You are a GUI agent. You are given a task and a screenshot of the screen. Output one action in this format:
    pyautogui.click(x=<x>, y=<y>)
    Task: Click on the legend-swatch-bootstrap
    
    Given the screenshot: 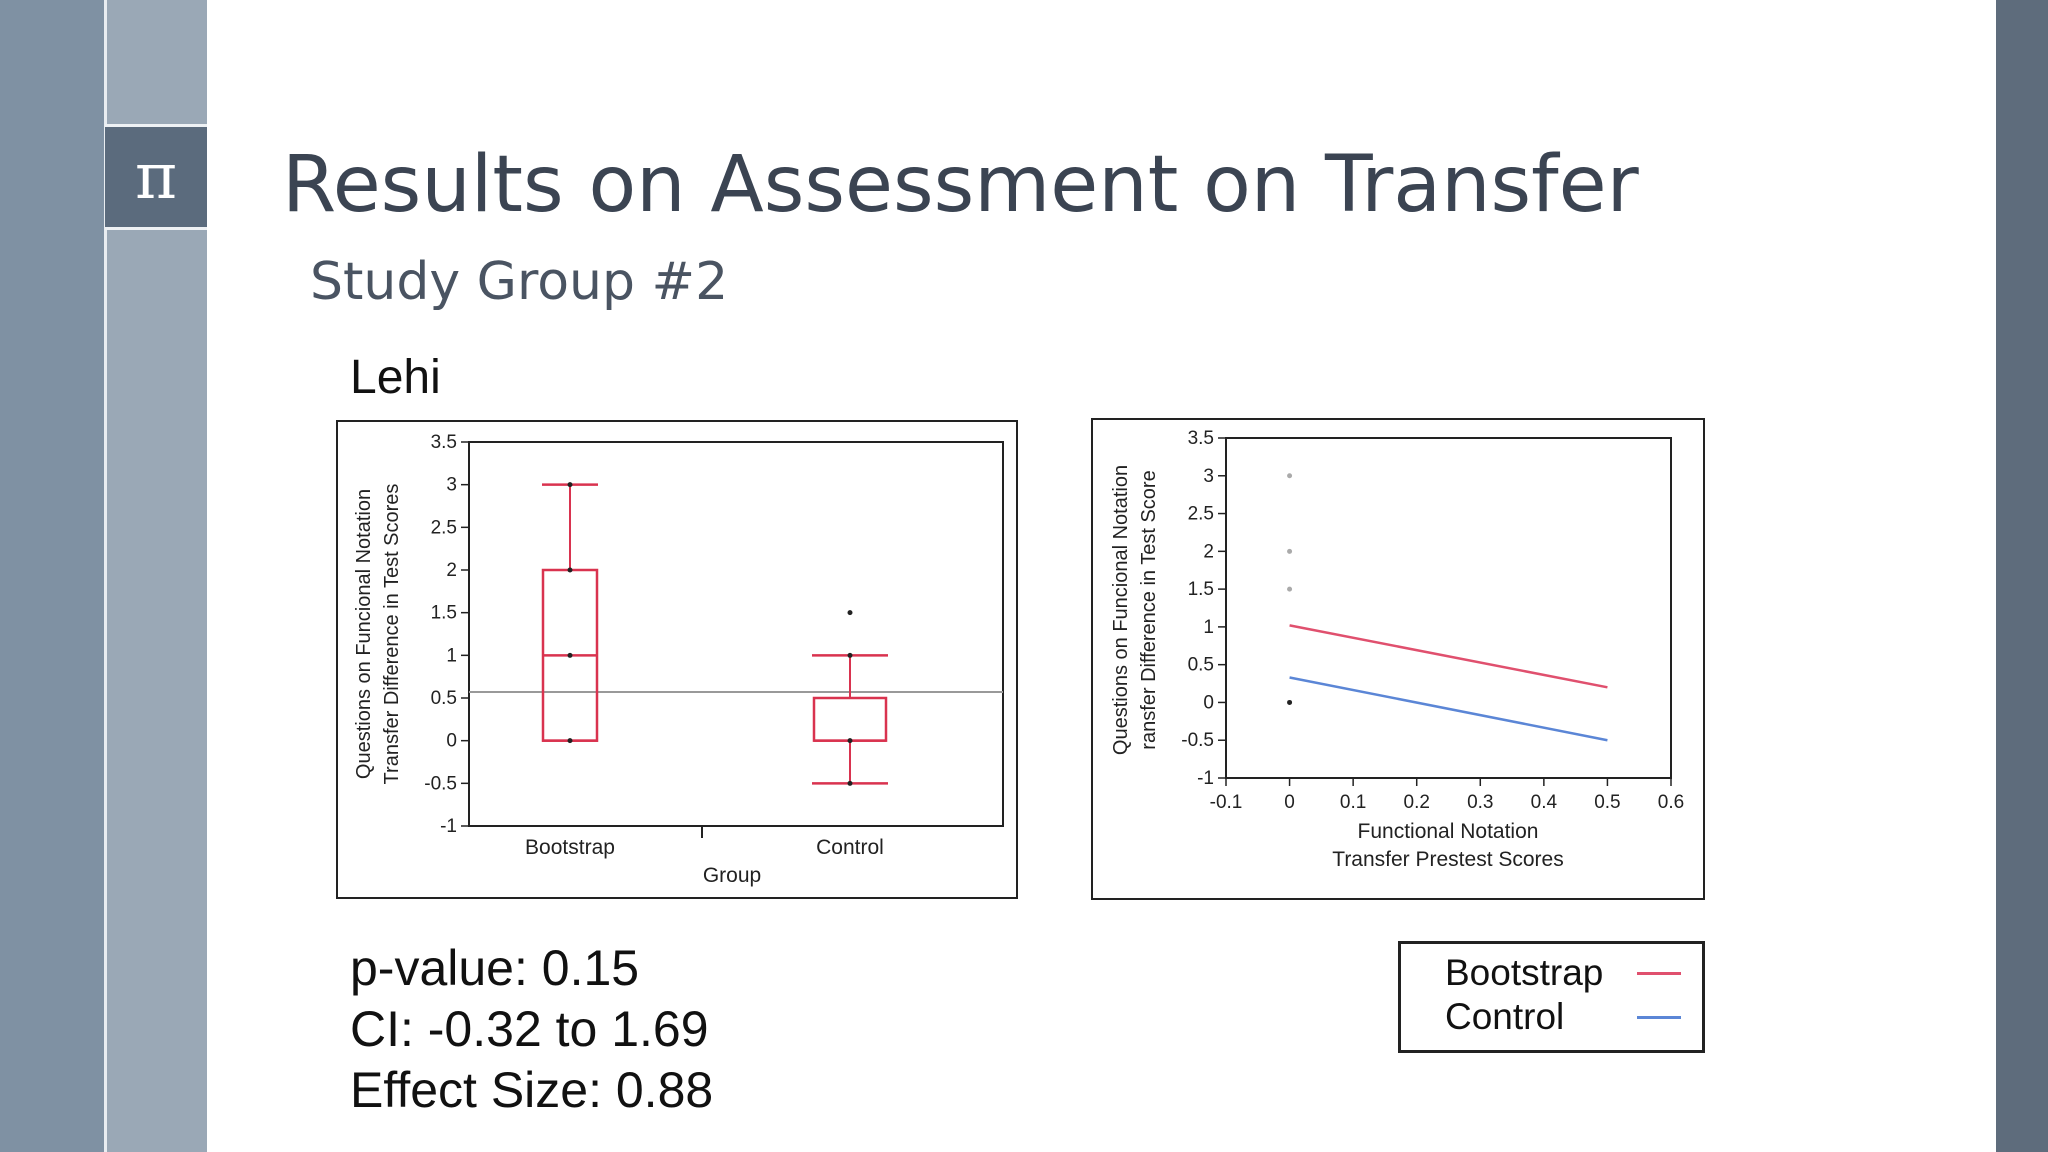 What is the action you would take?
    pyautogui.click(x=1659, y=973)
    